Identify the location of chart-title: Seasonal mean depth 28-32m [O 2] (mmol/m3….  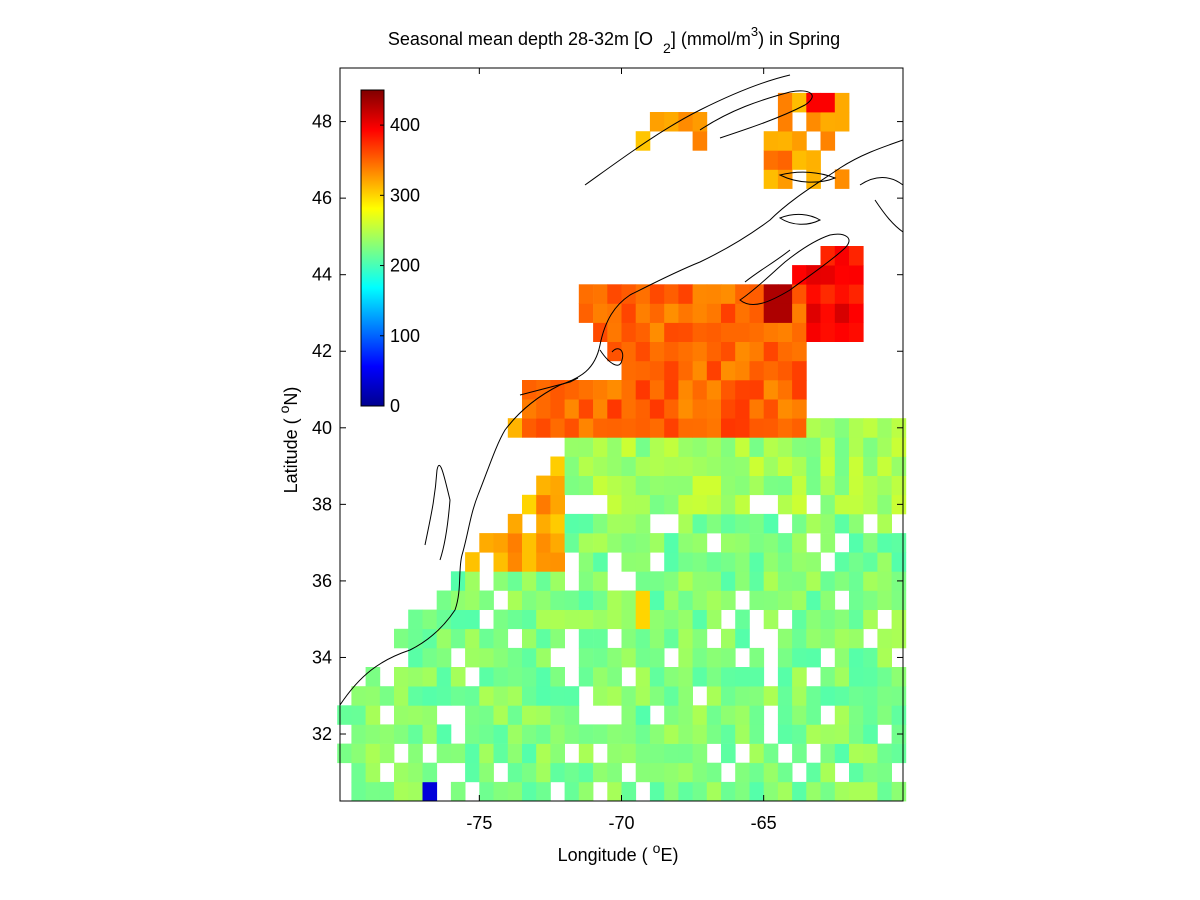
(614, 40).